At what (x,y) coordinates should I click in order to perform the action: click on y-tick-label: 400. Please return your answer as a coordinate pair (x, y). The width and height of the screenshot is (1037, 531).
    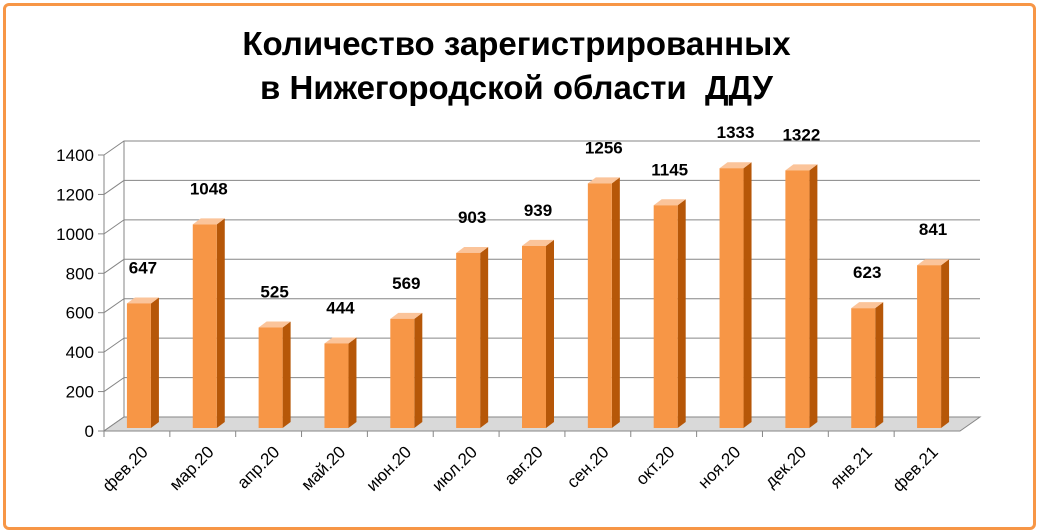
    Looking at the image, I should click on (80, 352).